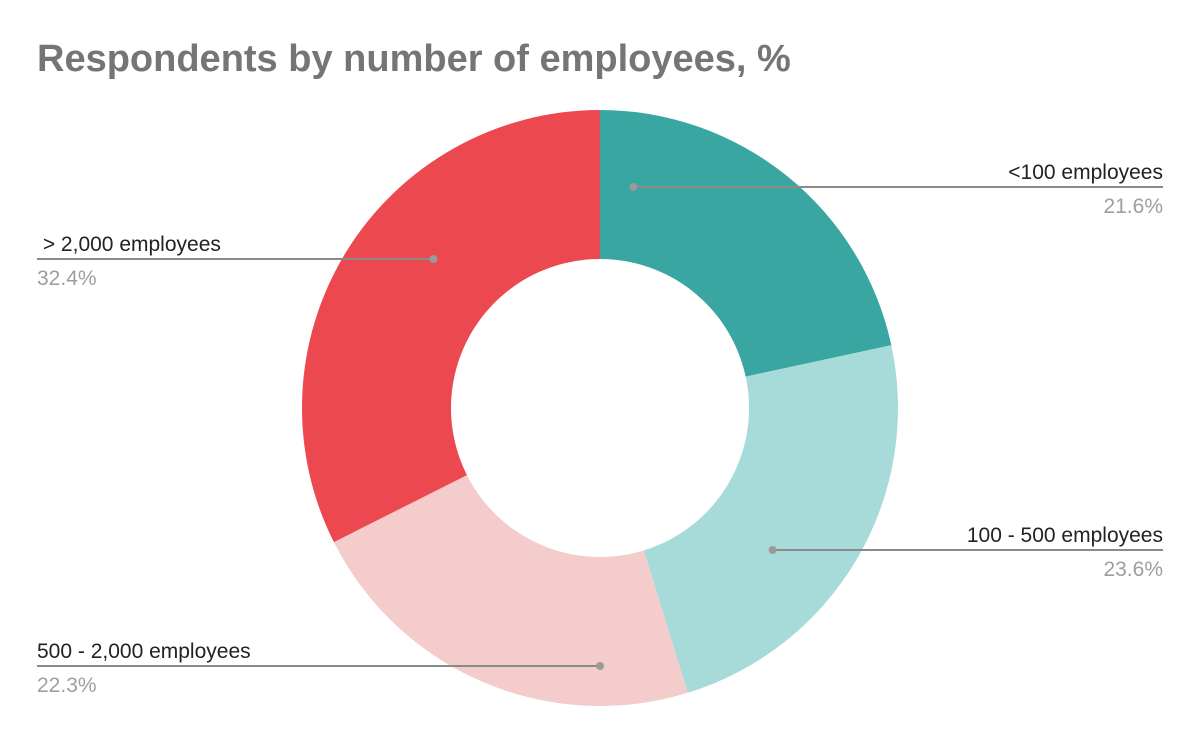  Describe the element at coordinates (1085, 172) in the screenshot. I see `slice-label: <100 employees` at that location.